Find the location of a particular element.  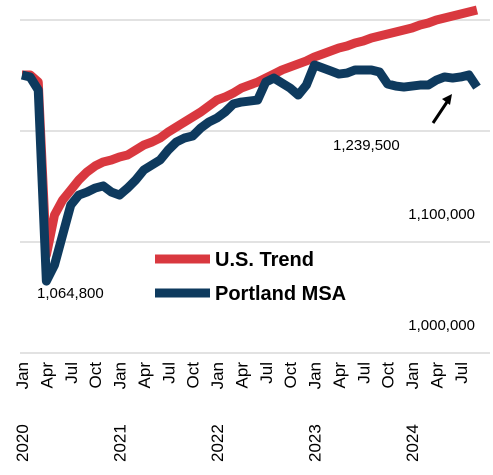

legend-label: U.S. Trend is located at coordinates (264, 260).